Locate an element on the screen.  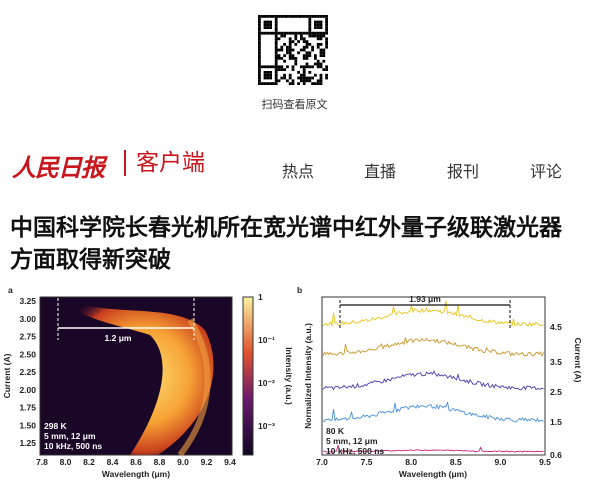
note: 5 mm, 12 μm is located at coordinates (70, 436).